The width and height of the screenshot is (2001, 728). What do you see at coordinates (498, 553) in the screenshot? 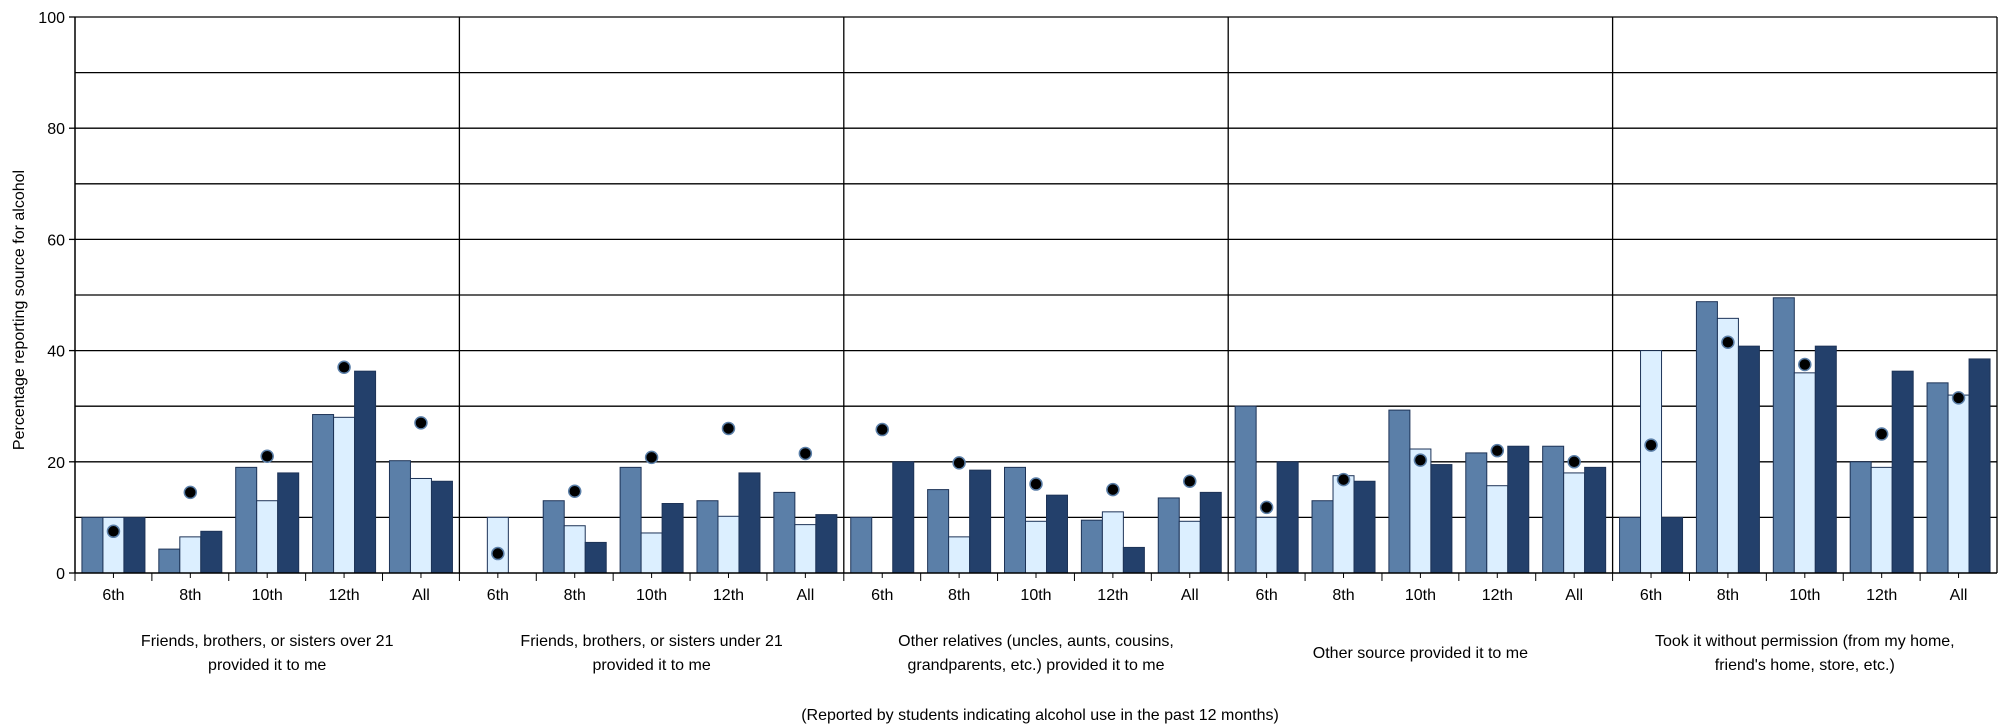
I see `point-g2-6th` at bounding box center [498, 553].